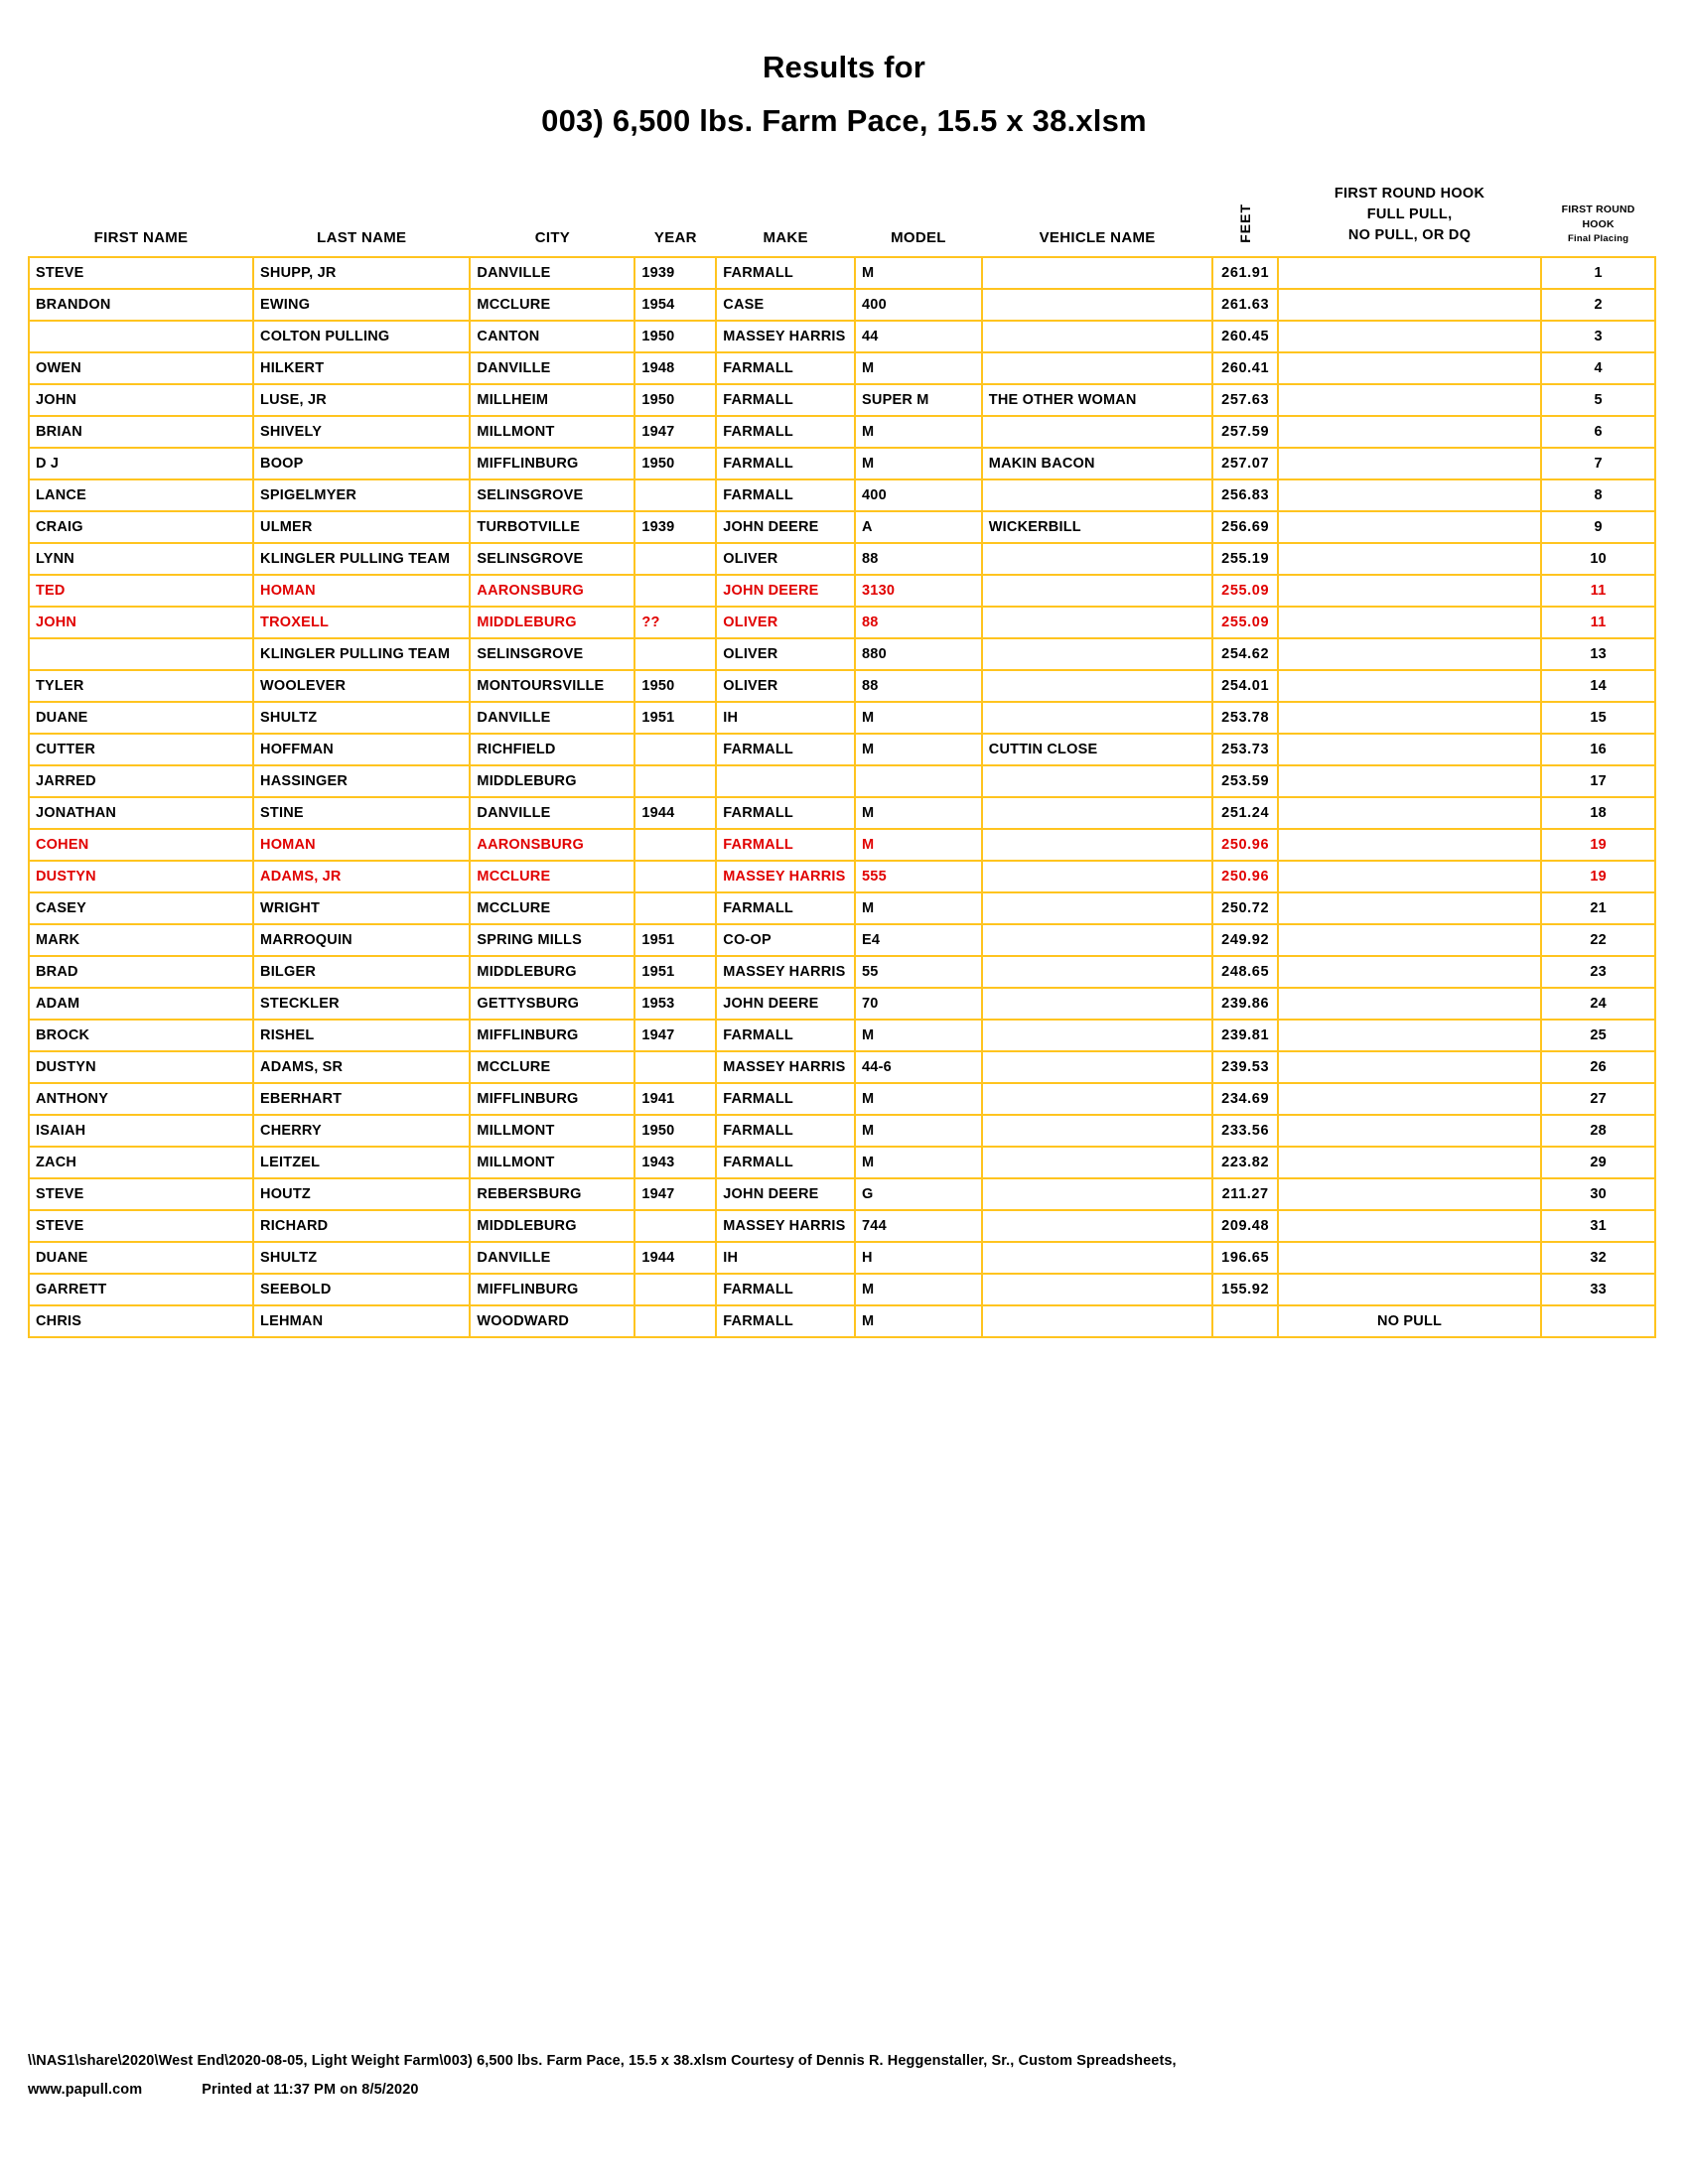 Image resolution: width=1688 pixels, height=2184 pixels. I want to click on cell-last-name: SHULTZ, so click(362, 718).